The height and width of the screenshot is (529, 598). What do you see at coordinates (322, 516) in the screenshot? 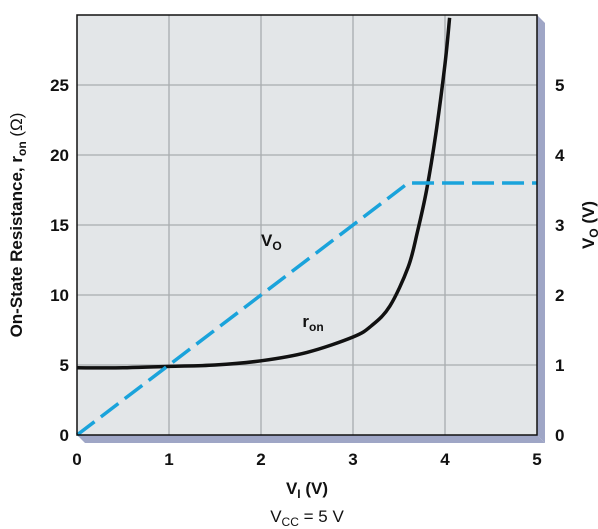
I see `vcc-annotation-rest: = 5 V` at bounding box center [322, 516].